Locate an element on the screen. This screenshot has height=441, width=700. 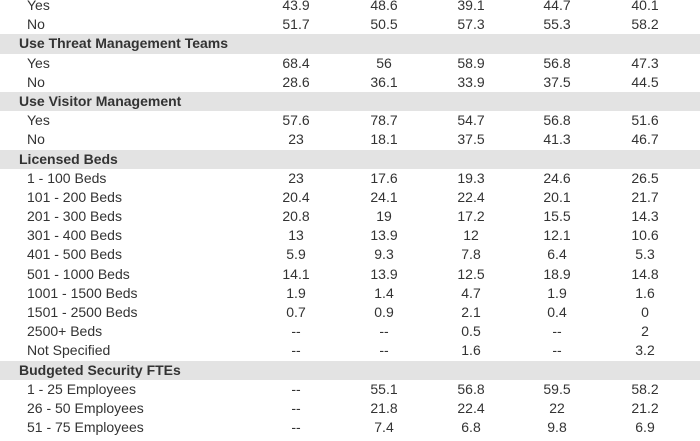
table-cell: 10.6 is located at coordinates (645, 235).